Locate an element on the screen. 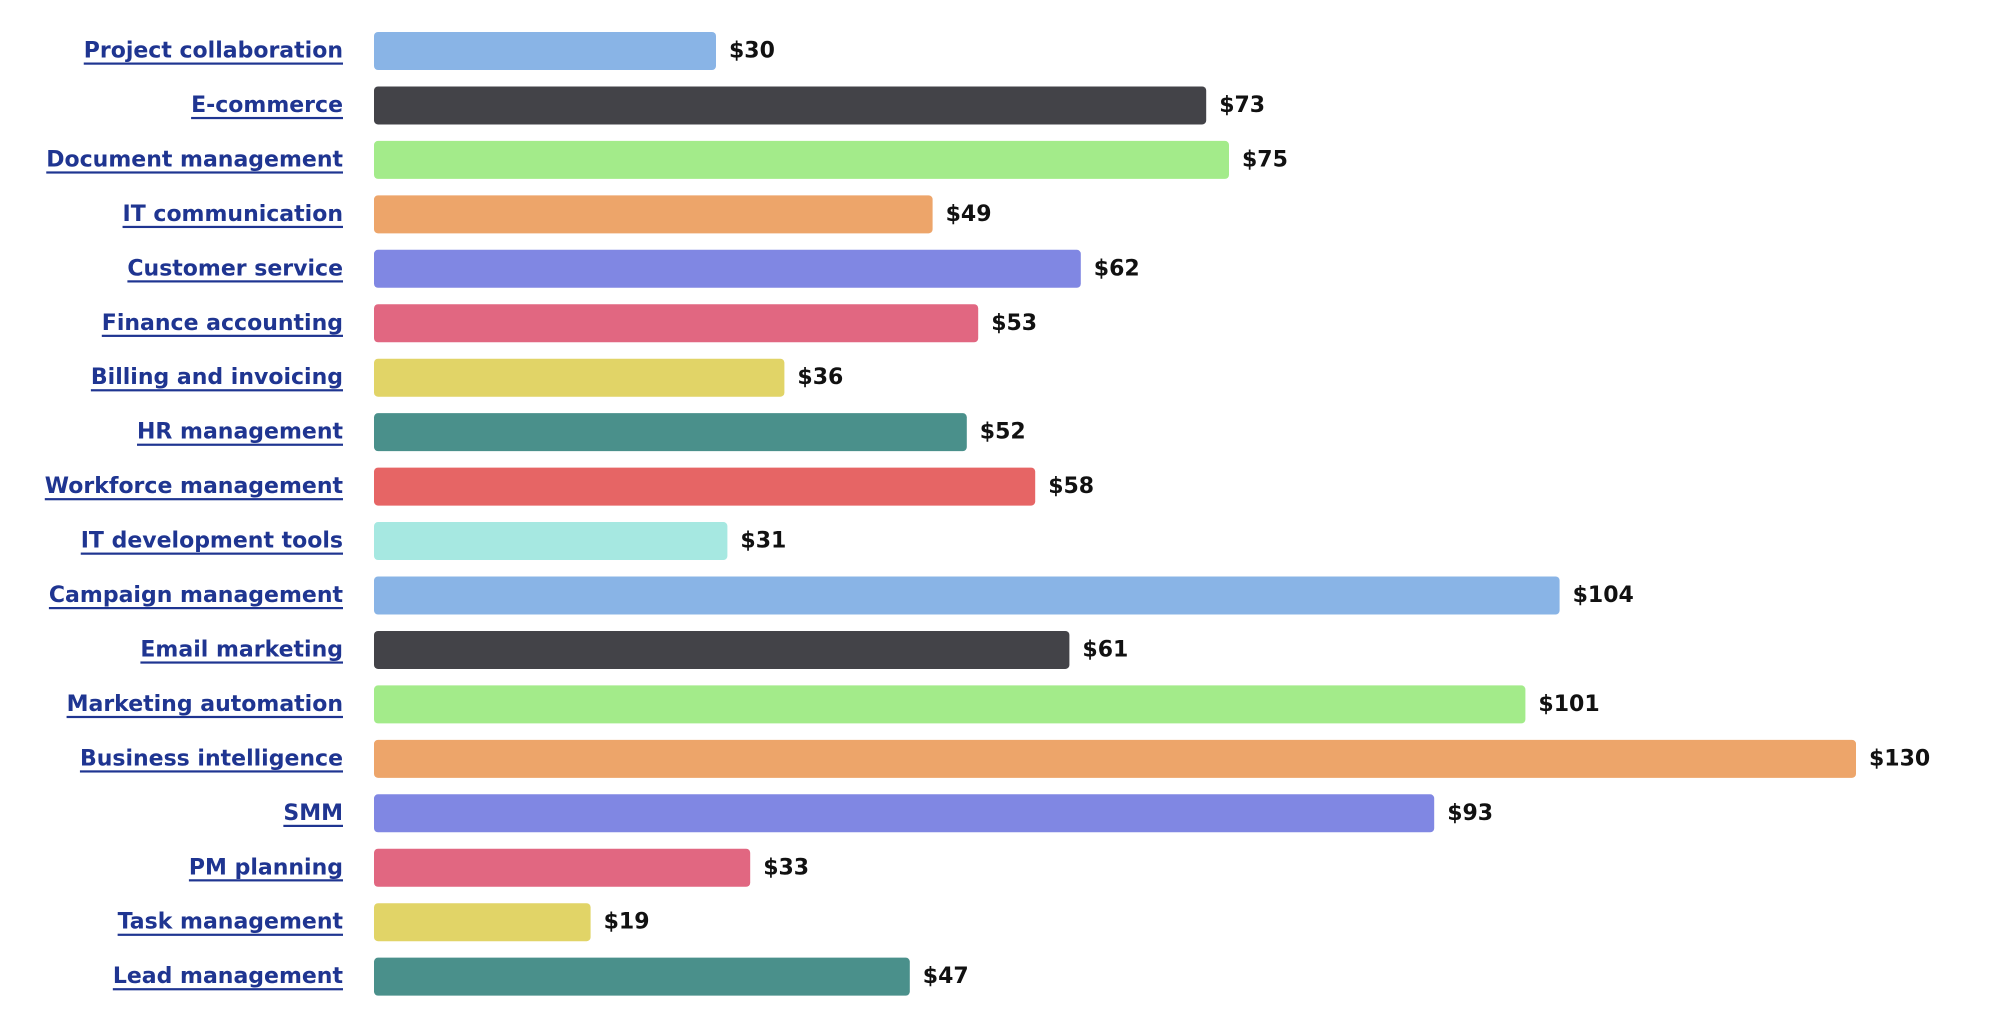 The width and height of the screenshot is (2000, 1031). value-label-document-management: $75 is located at coordinates (1265, 159).